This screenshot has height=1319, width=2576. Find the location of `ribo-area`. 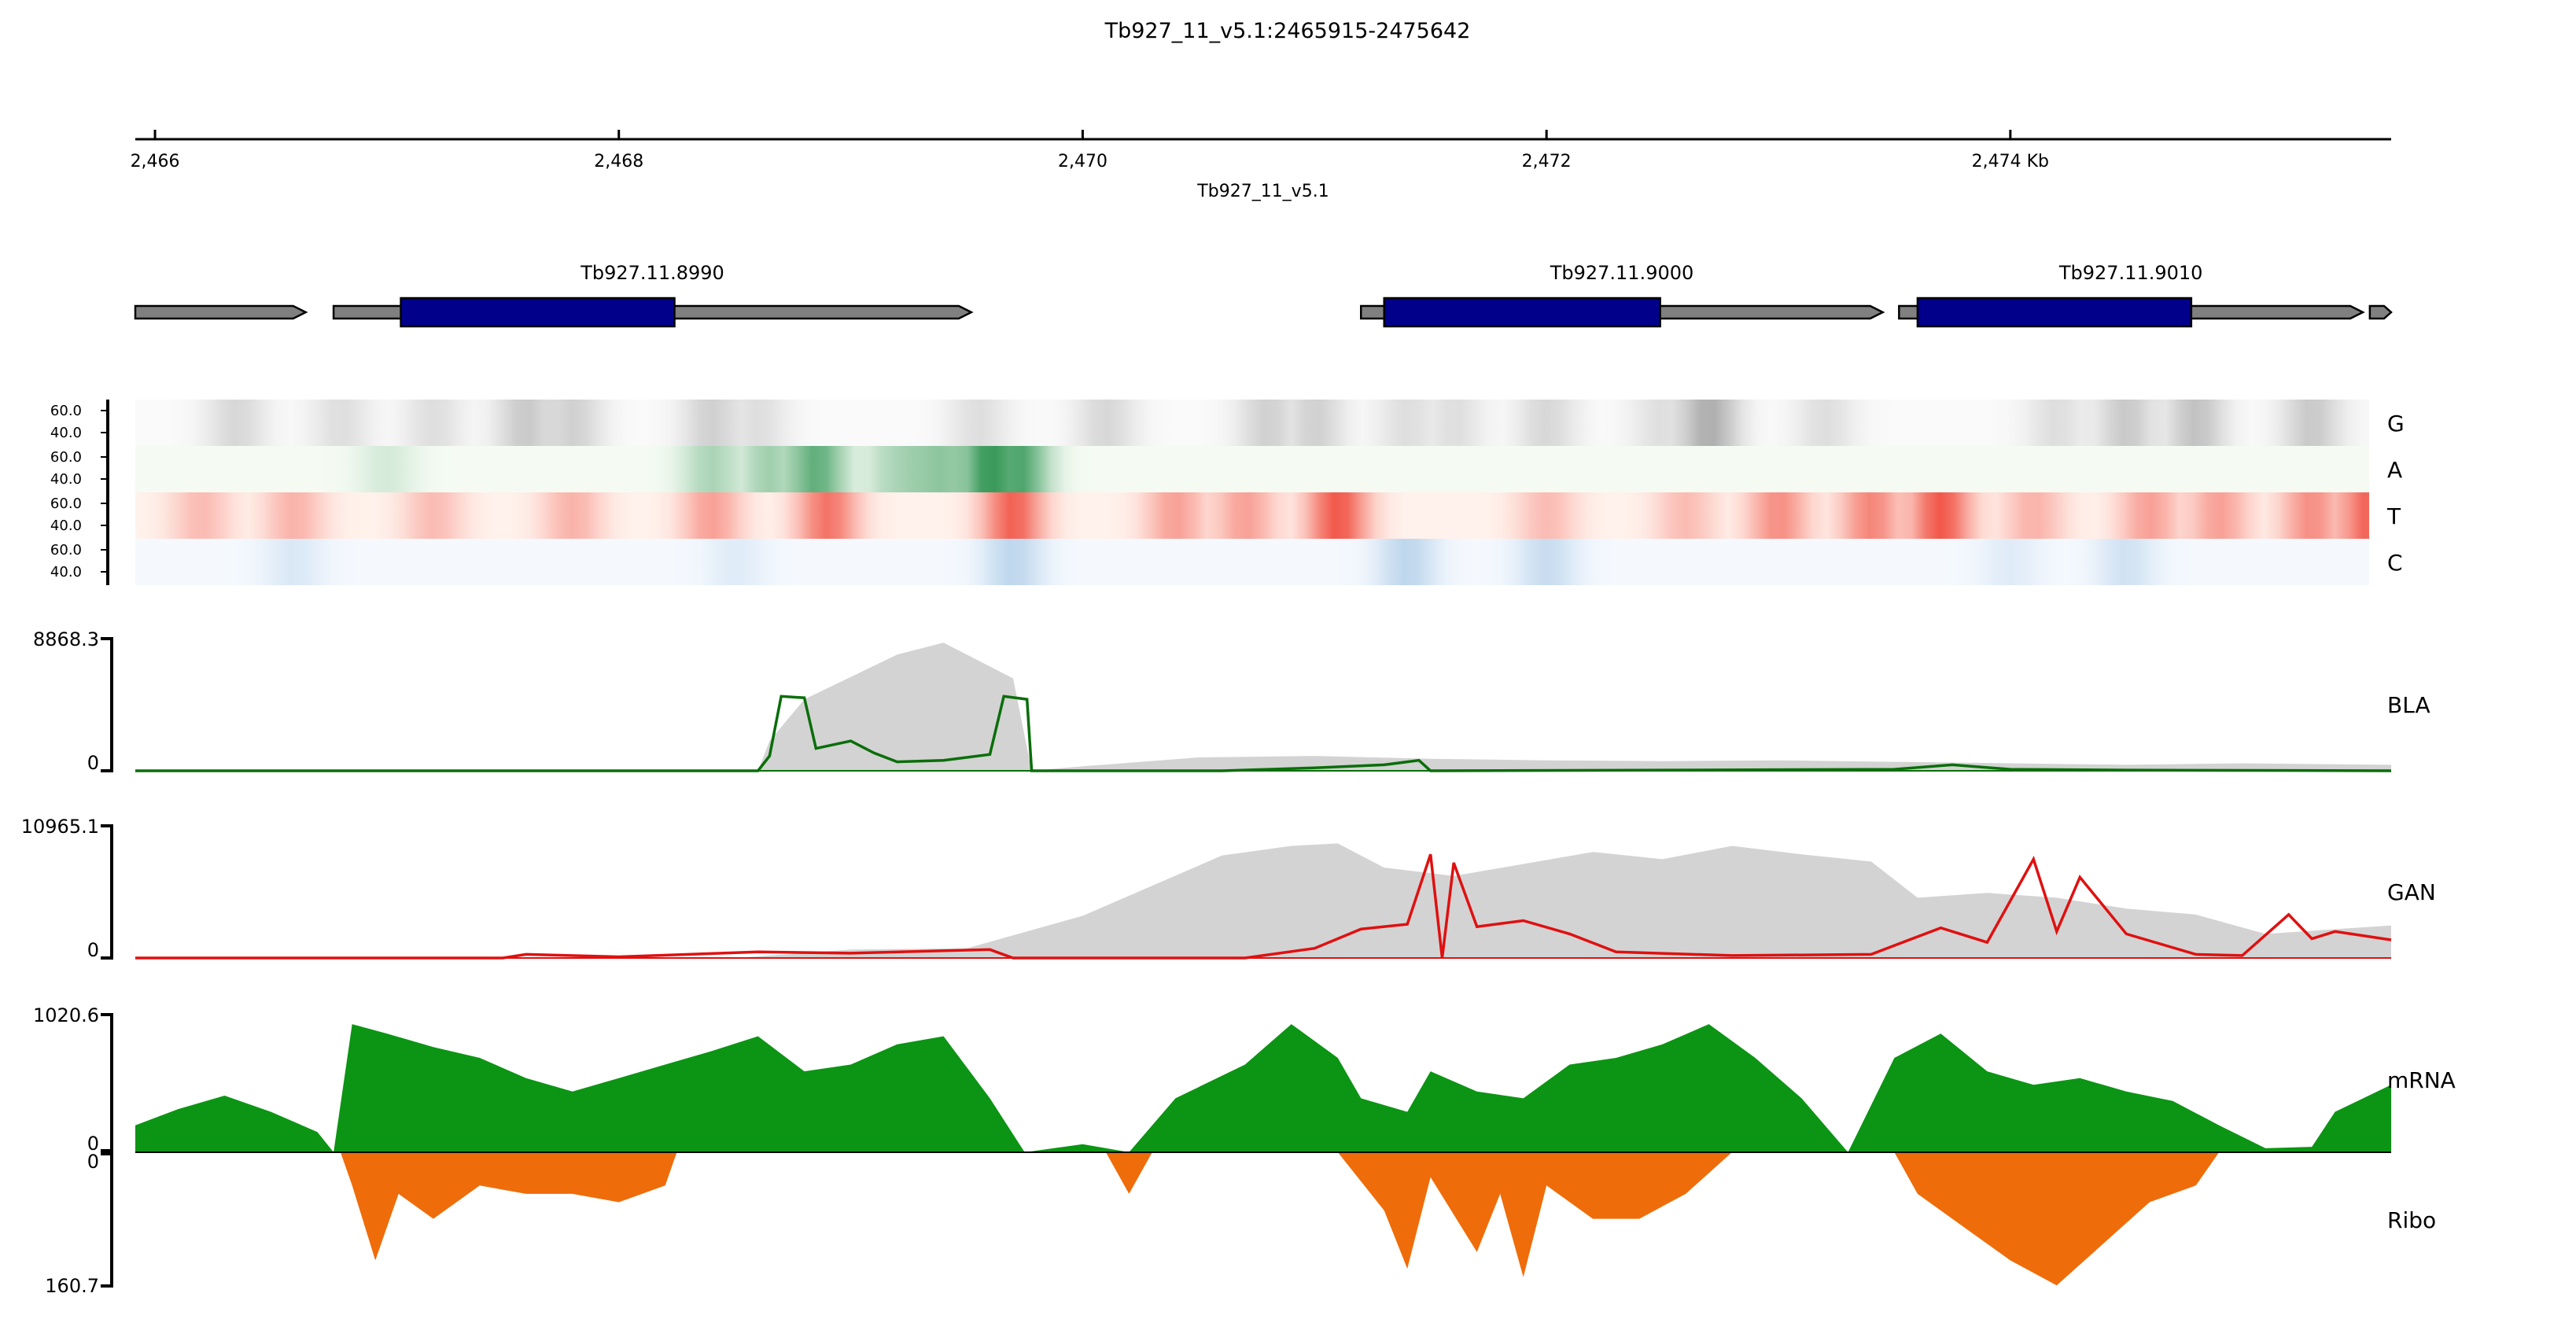

ribo-area is located at coordinates (1263, 1219).